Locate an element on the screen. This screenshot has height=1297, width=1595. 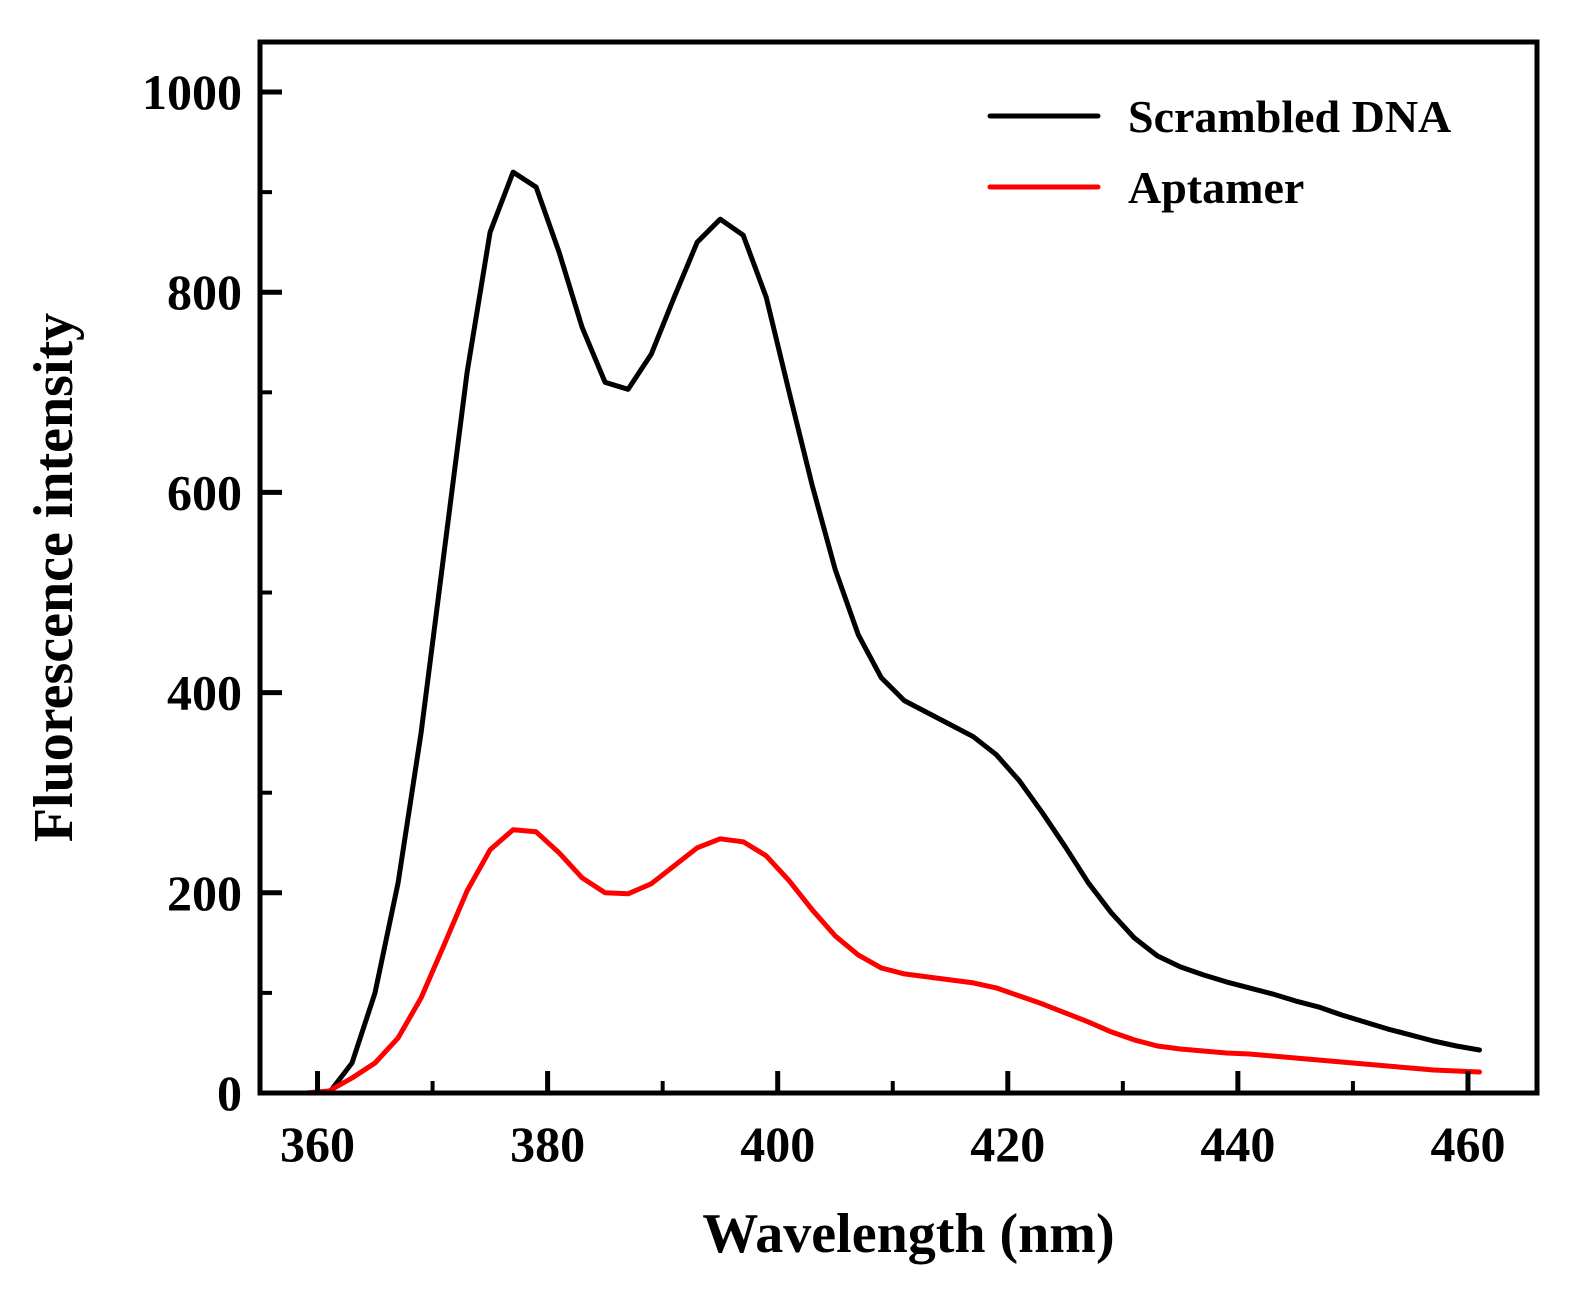
x-tick-label: 380 is located at coordinates (547, 1144).